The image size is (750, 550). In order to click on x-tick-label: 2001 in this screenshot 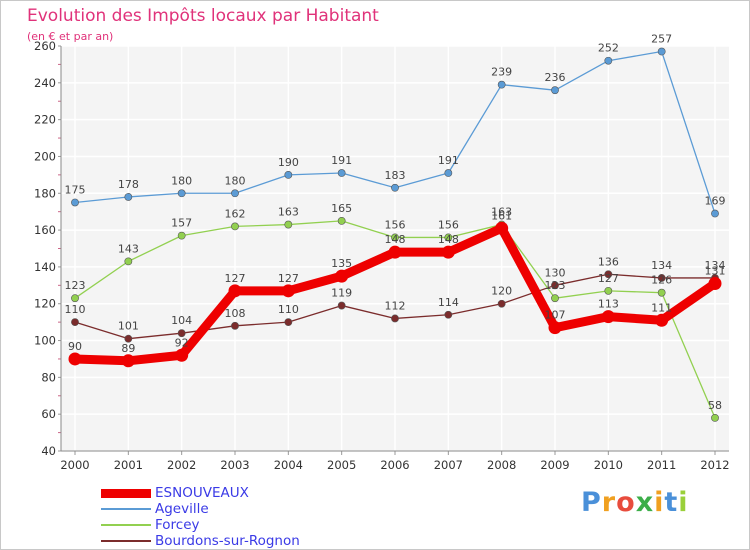, I will do `click(128, 465)`.